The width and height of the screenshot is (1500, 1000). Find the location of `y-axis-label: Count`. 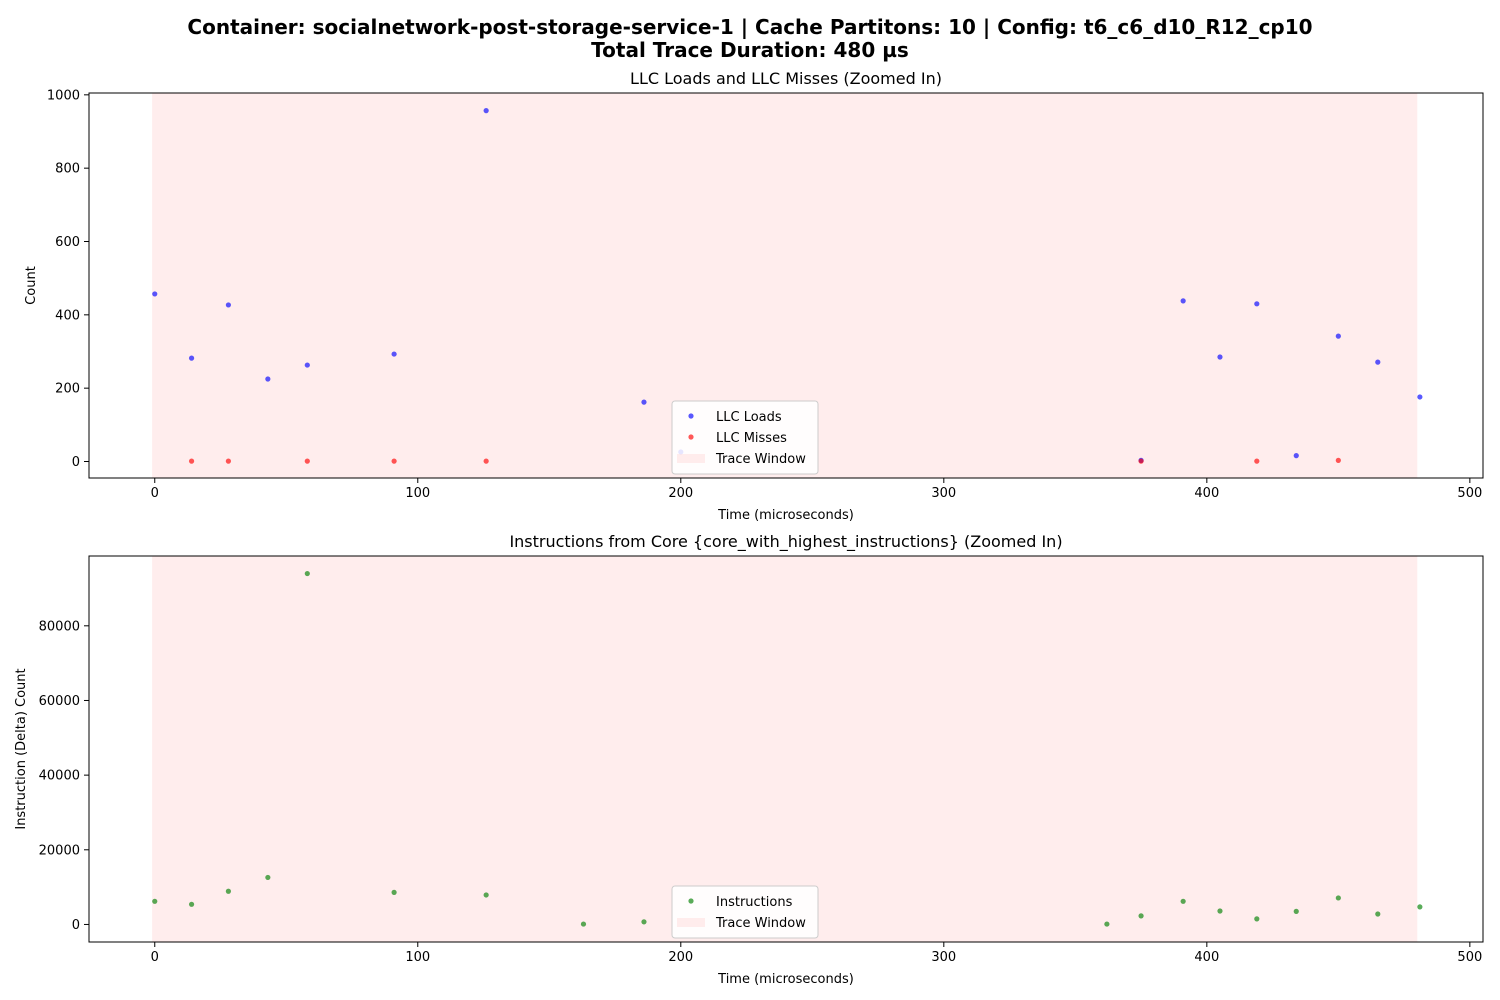

y-axis-label: Count is located at coordinates (31, 285).